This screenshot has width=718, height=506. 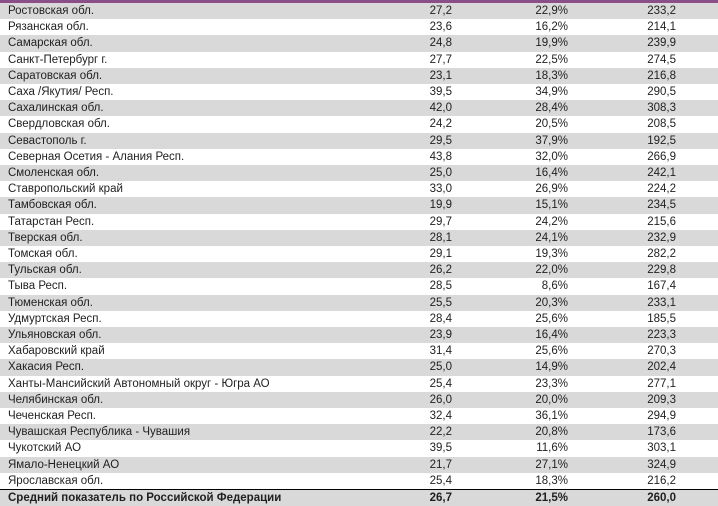 I want to click on value-cell-2: 19,3%, so click(x=551, y=254).